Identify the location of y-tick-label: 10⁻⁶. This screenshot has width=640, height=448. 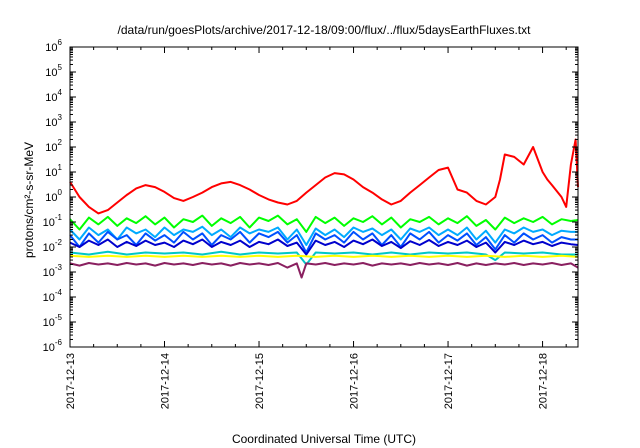
(53, 346).